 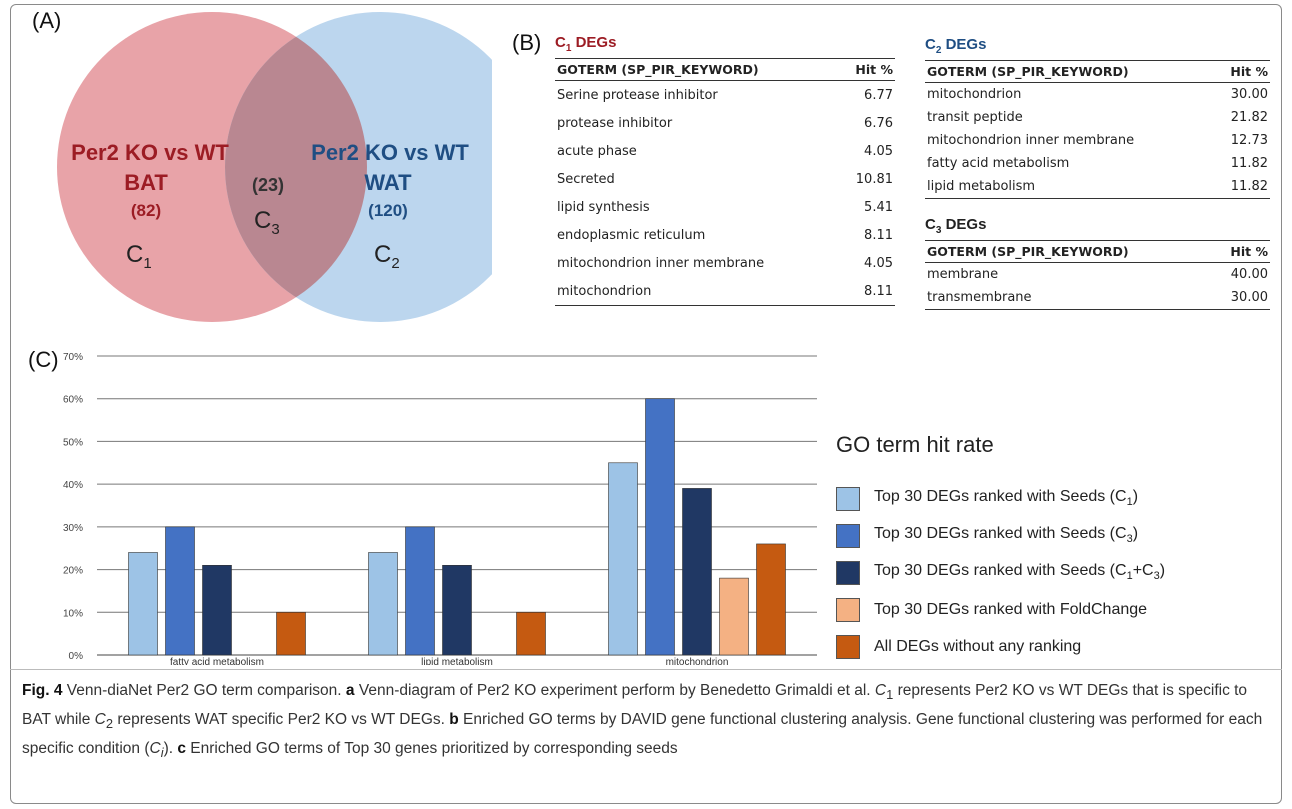 I want to click on x-tick-label: lipid metabolism, so click(x=457, y=661).